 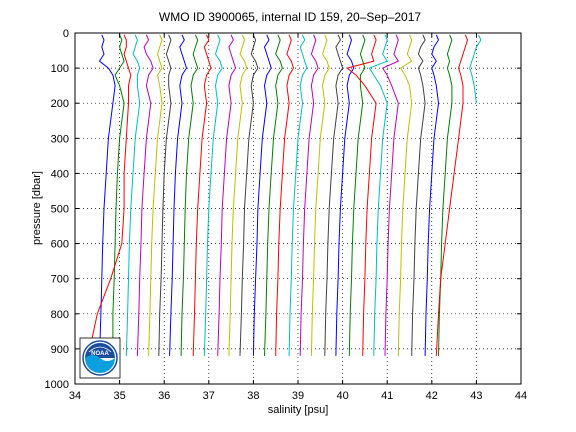 I want to click on y-tick-label: 800, so click(x=60, y=315).